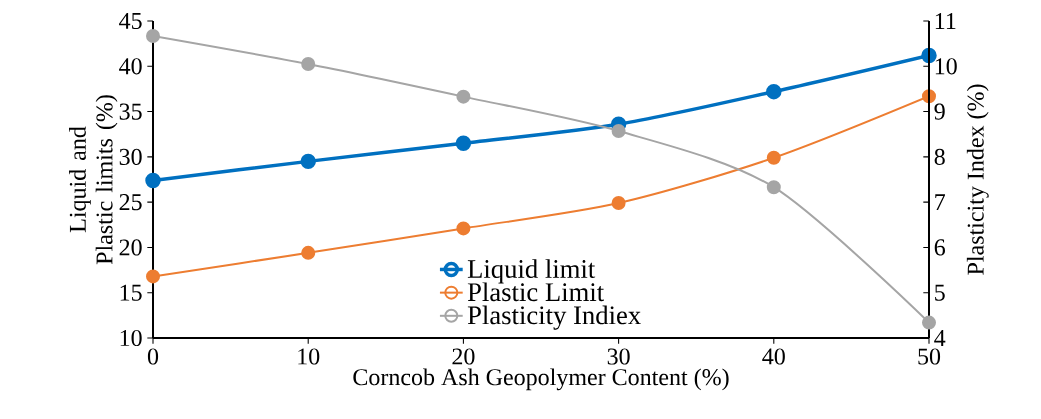 The width and height of the screenshot is (1041, 419). I want to click on y2-tick-label: 4, so click(940, 338).